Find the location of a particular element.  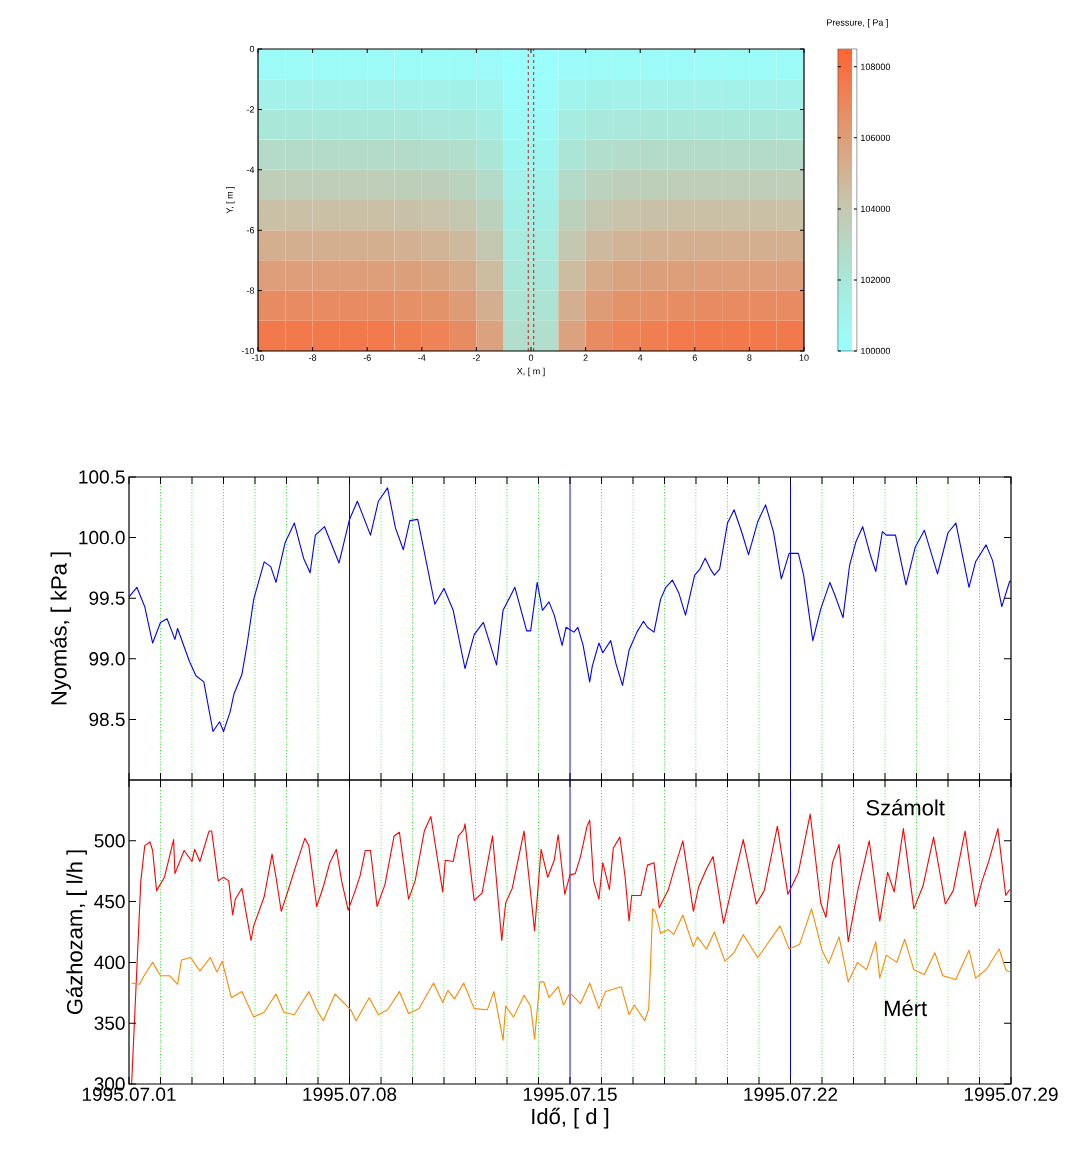

x-tick-label: 2 is located at coordinates (585, 357).